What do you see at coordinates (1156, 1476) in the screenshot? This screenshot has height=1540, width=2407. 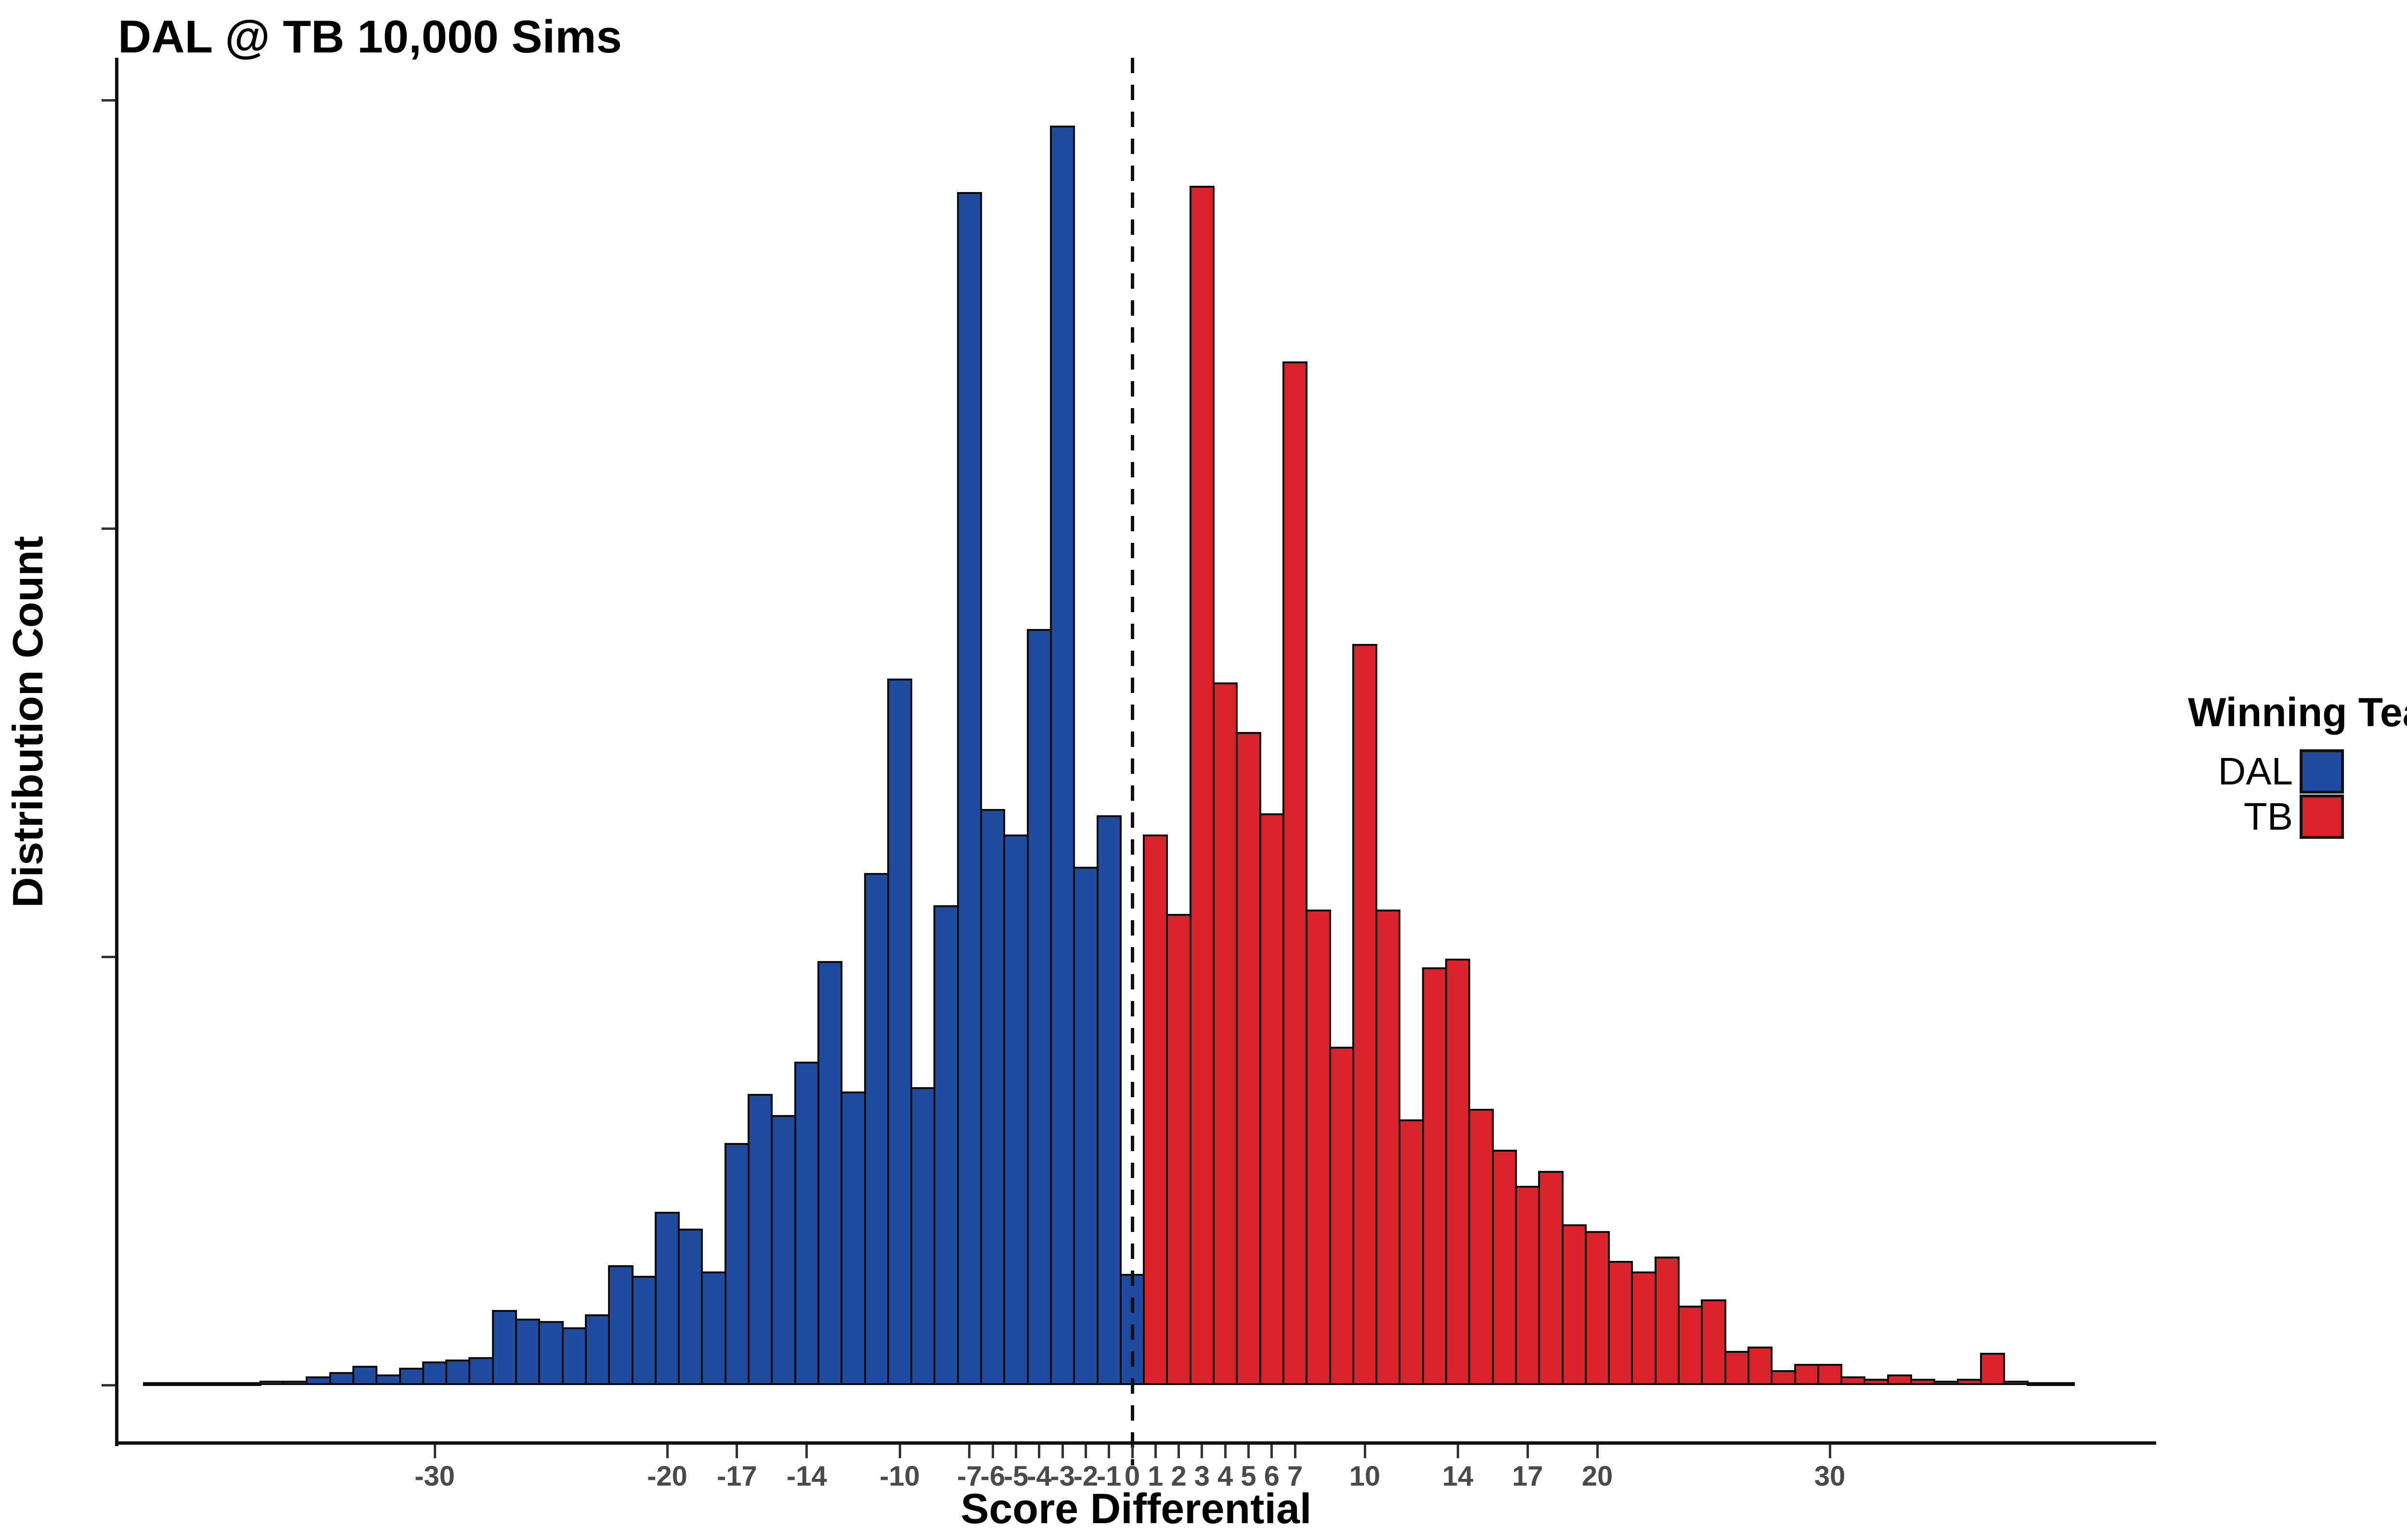 I see `x-tick-label: 1` at bounding box center [1156, 1476].